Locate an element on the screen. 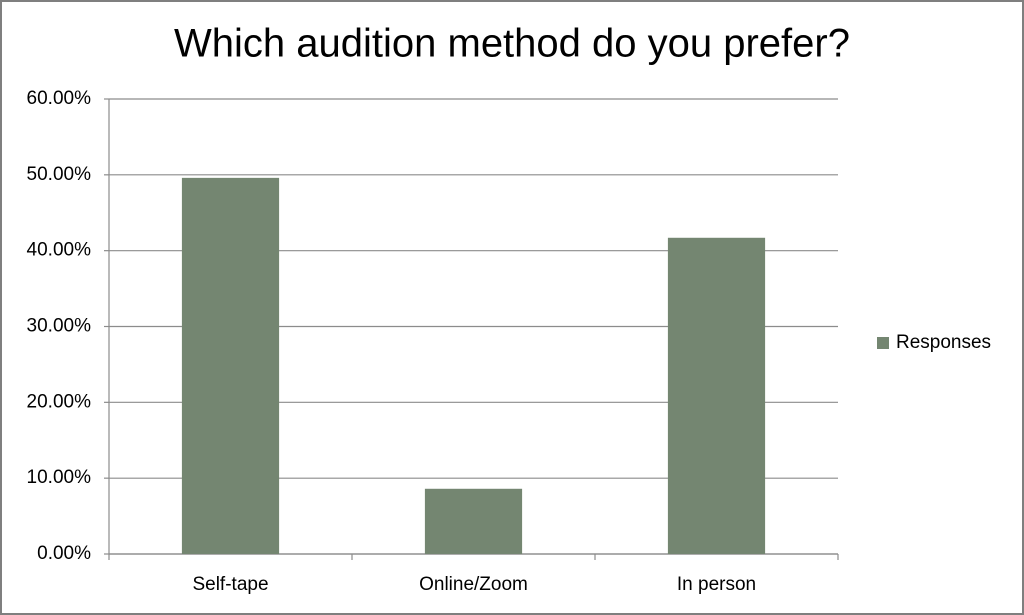  y-tick-label: 0.00% is located at coordinates (64, 553).